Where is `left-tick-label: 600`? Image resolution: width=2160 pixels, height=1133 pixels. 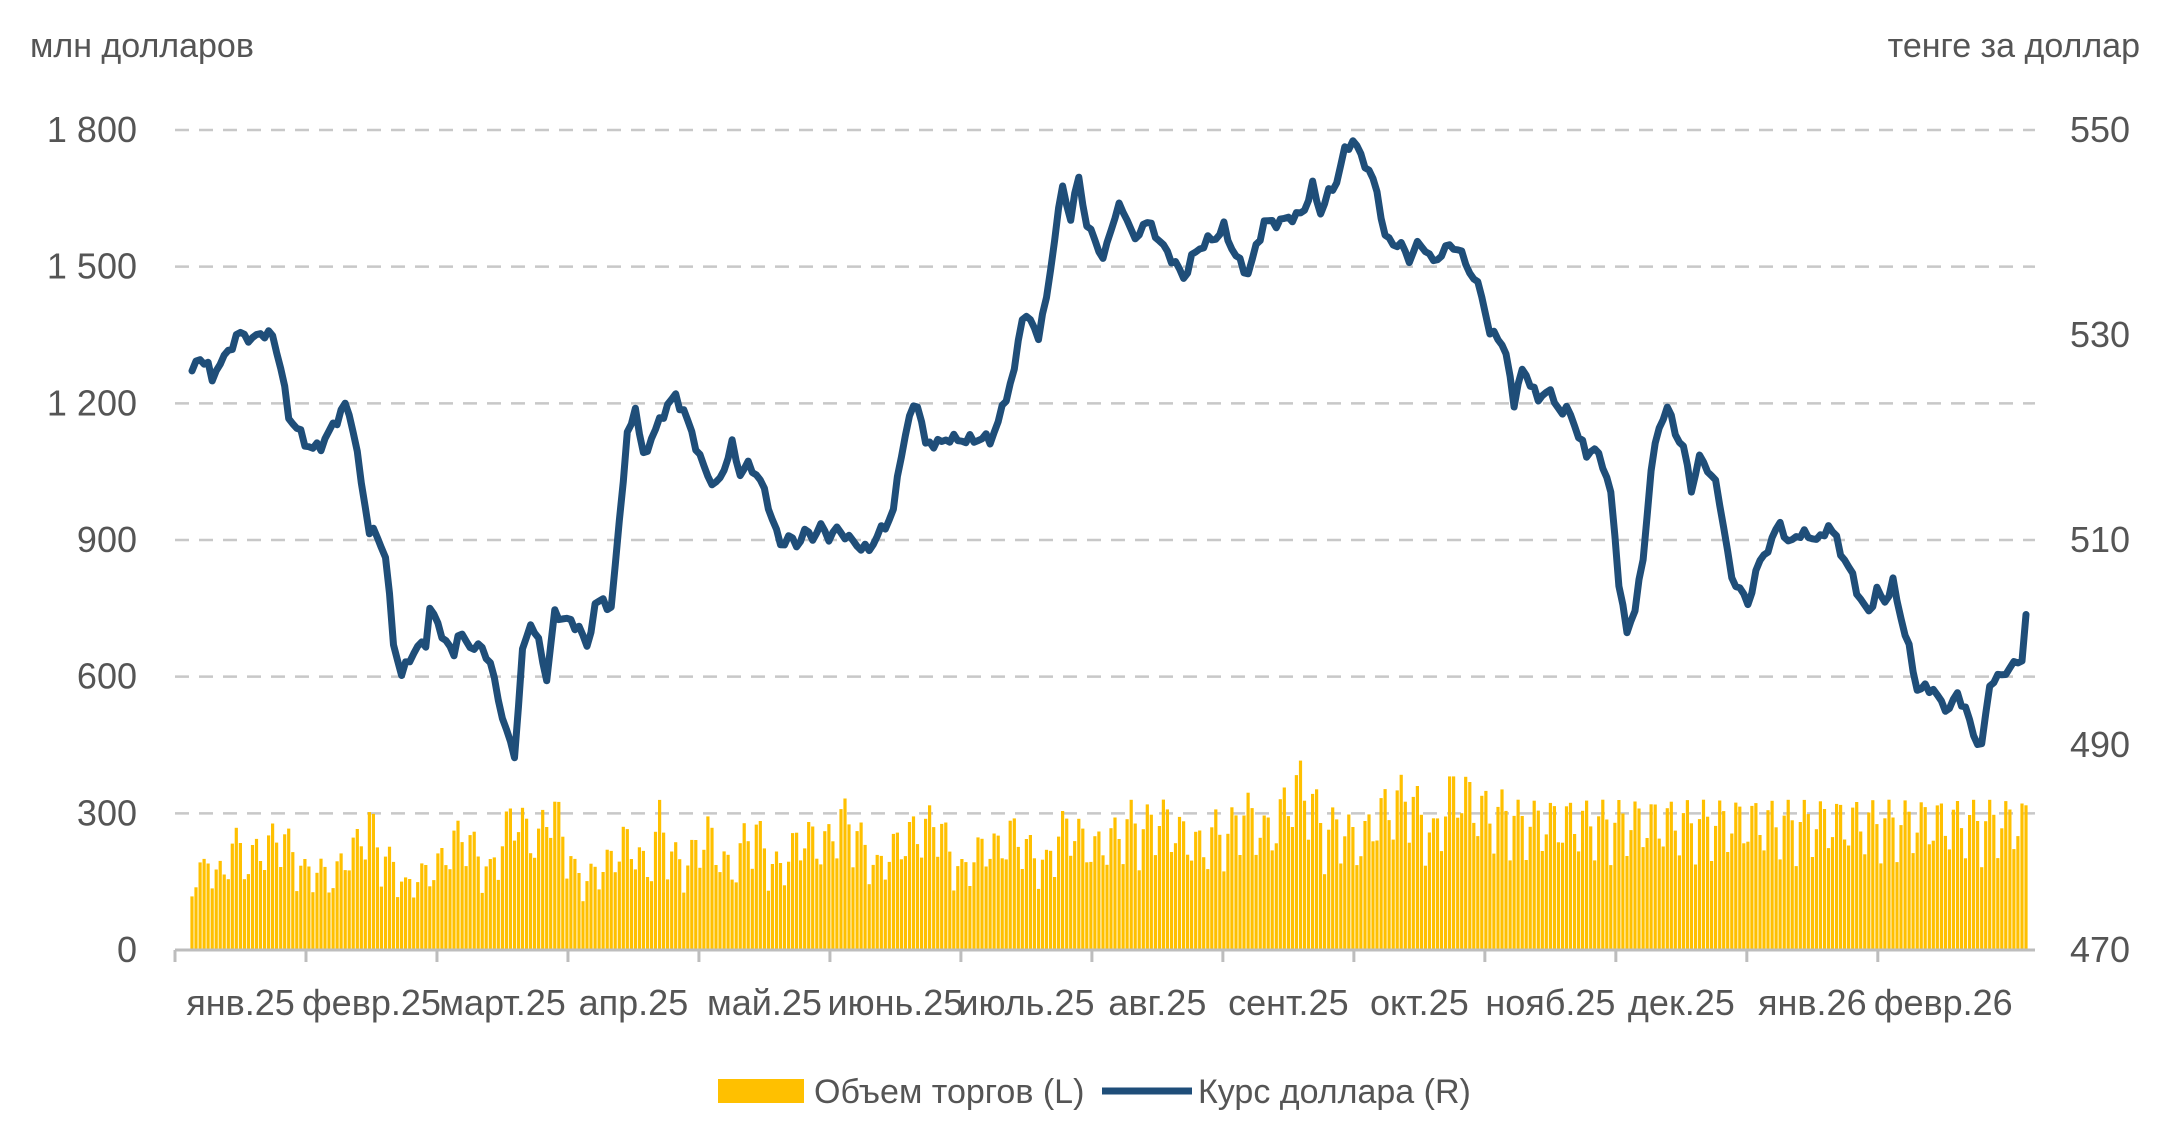
left-tick-label: 600 is located at coordinates (107, 676).